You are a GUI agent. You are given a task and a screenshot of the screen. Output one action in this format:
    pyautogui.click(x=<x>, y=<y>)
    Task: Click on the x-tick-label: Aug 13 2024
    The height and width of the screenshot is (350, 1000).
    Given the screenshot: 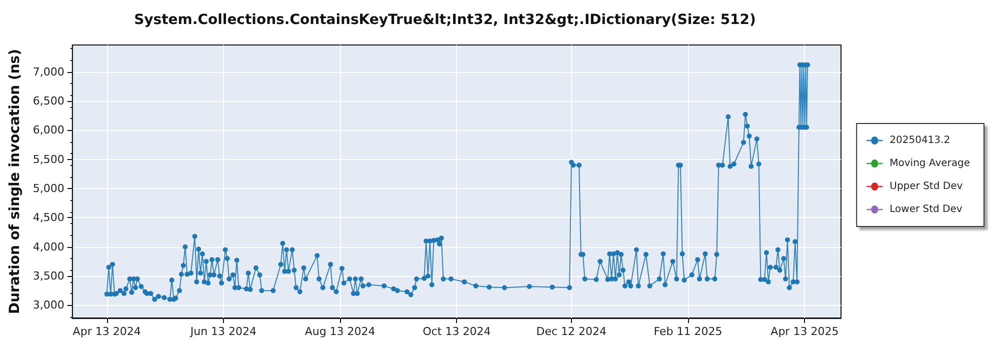 What is the action you would take?
    pyautogui.click(x=340, y=331)
    